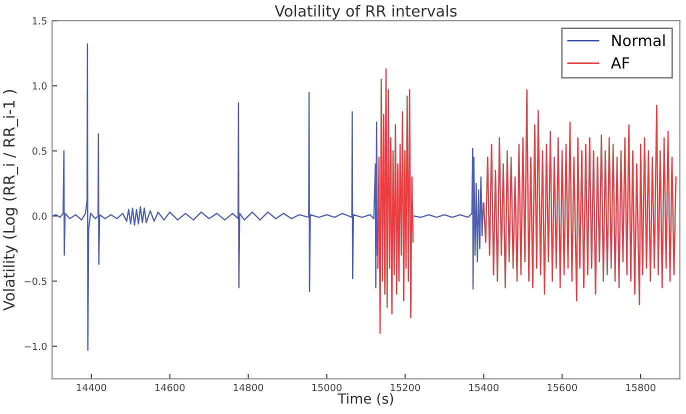  I want to click on chart-title: Volatility of RR intervals, so click(365, 12).